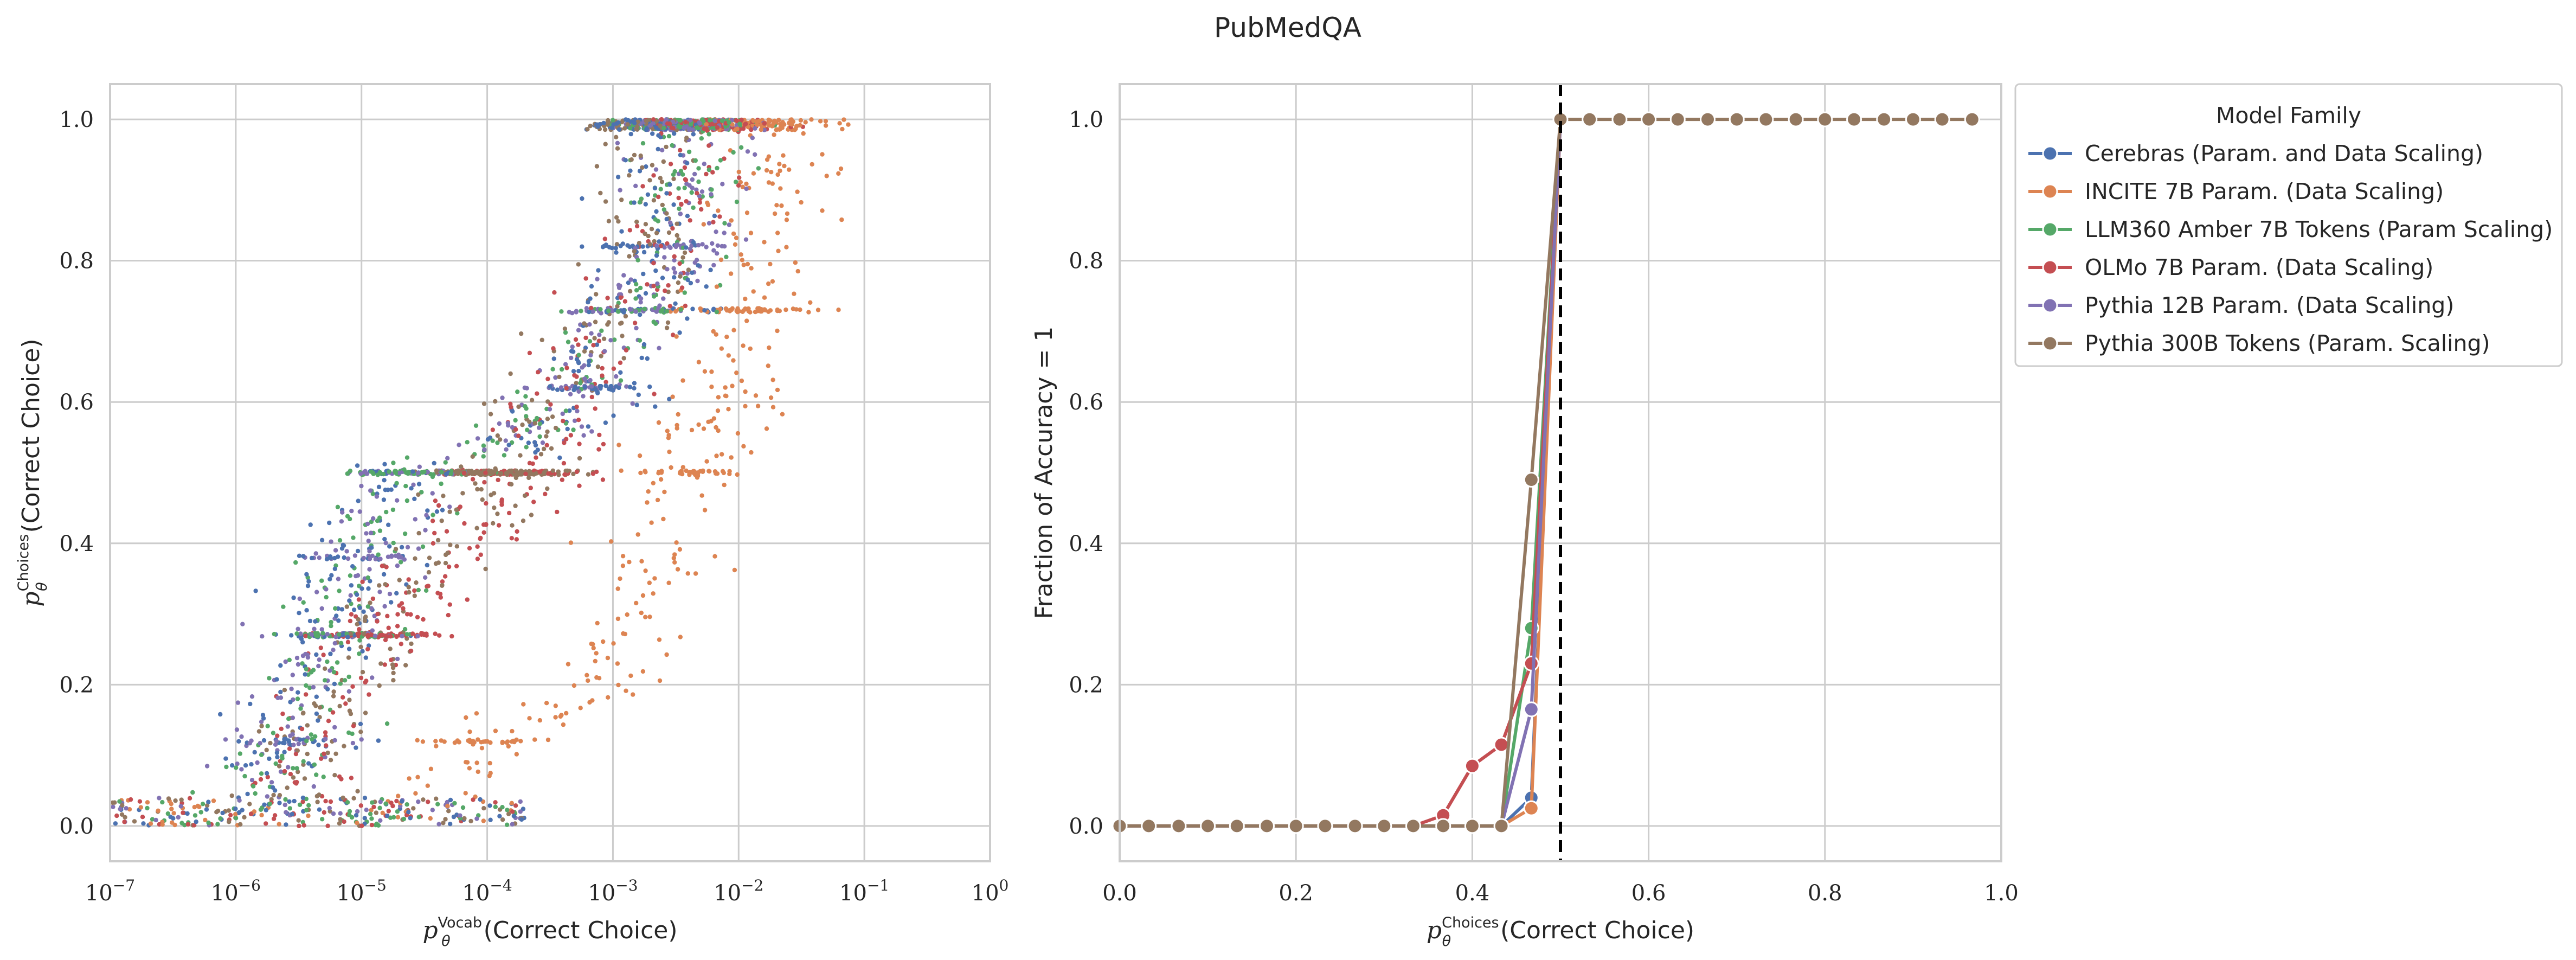 This screenshot has width=2576, height=960. What do you see at coordinates (236, 891) in the screenshot?
I see `scatter-x-tick-label: 10−6` at bounding box center [236, 891].